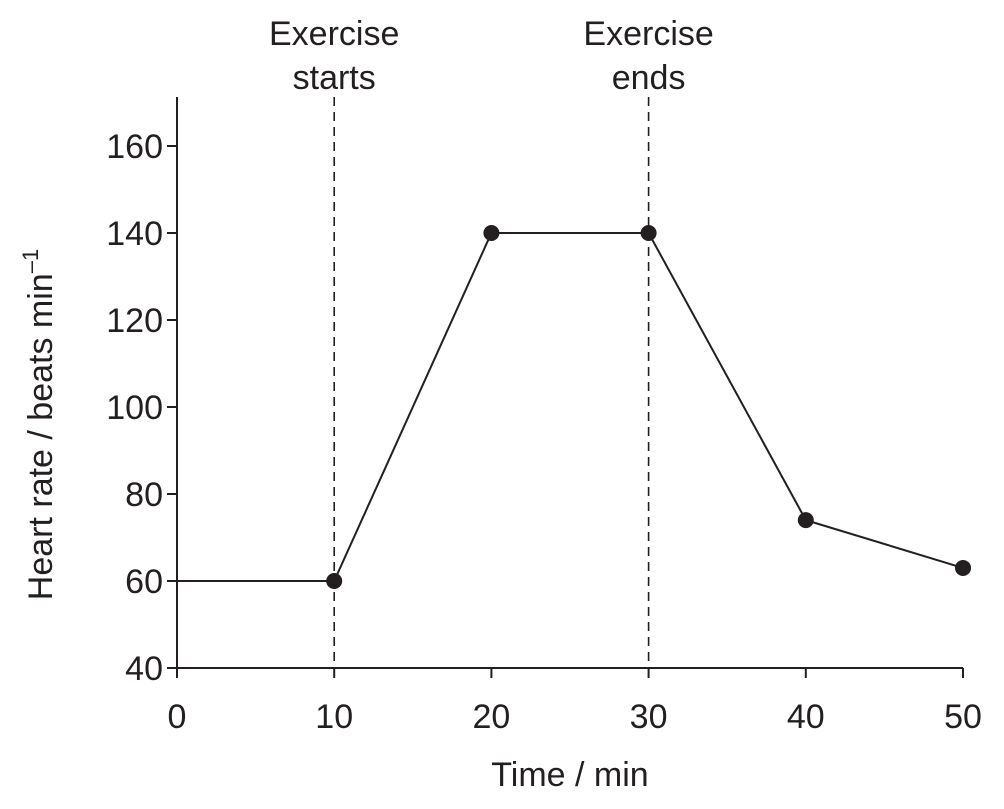 Image resolution: width=1004 pixels, height=809 pixels. Describe the element at coordinates (134, 234) in the screenshot. I see `y-tick-label-140: 140` at that location.